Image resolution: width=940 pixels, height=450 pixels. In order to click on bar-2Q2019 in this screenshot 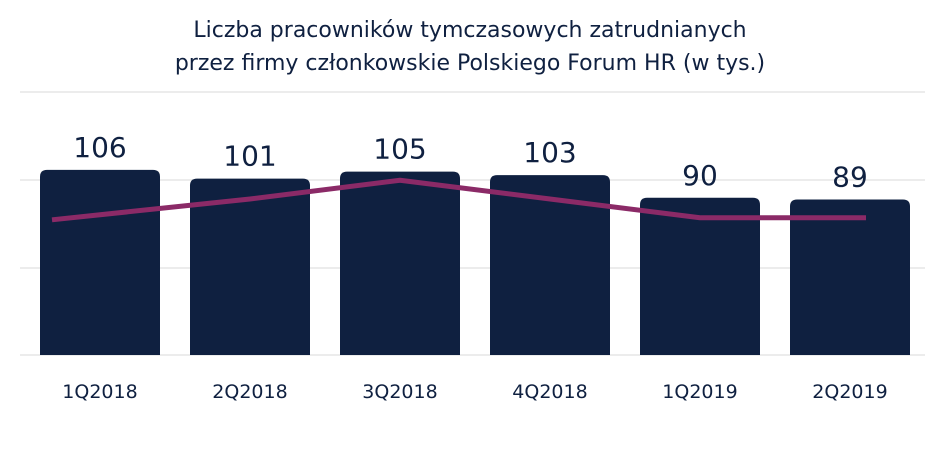, I will do `click(850, 277)`.